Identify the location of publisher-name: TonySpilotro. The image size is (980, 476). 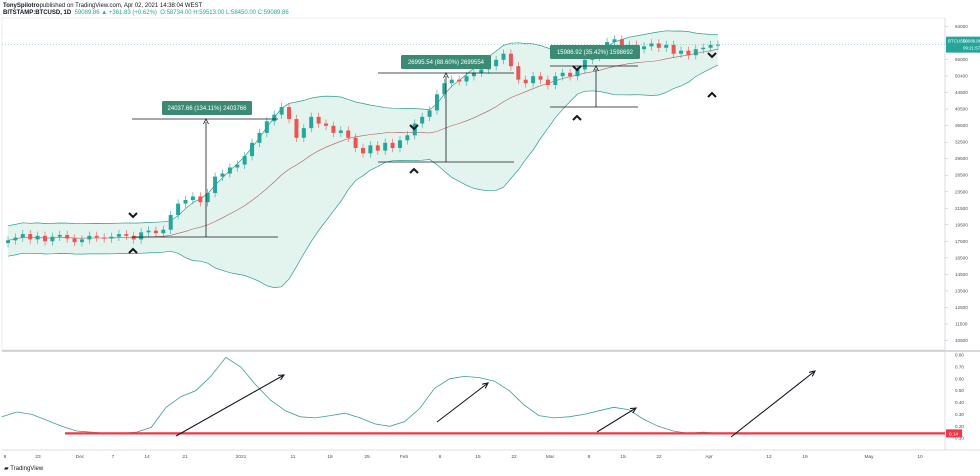
(21, 6).